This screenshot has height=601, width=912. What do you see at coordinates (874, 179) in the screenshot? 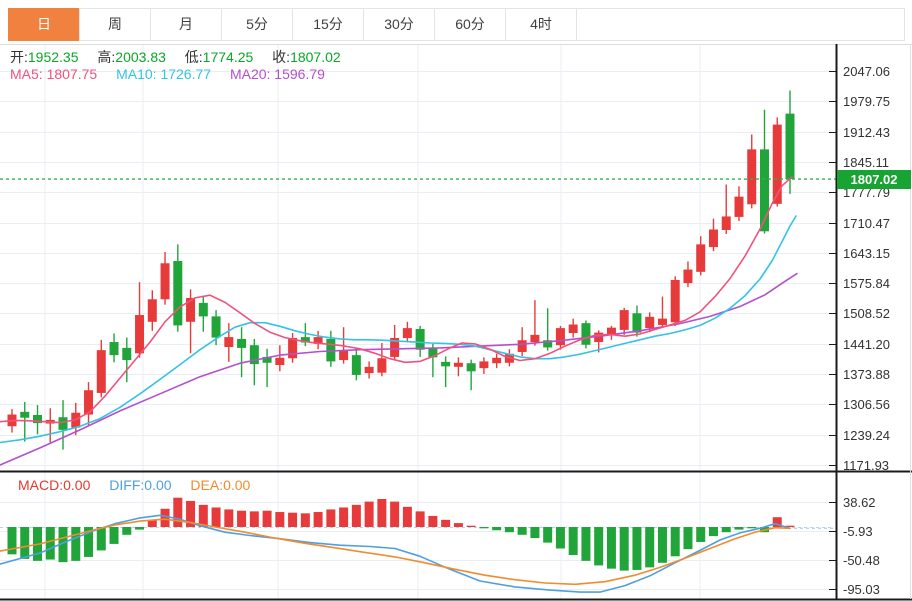
I see `current-price-label: 1807.02` at bounding box center [874, 179].